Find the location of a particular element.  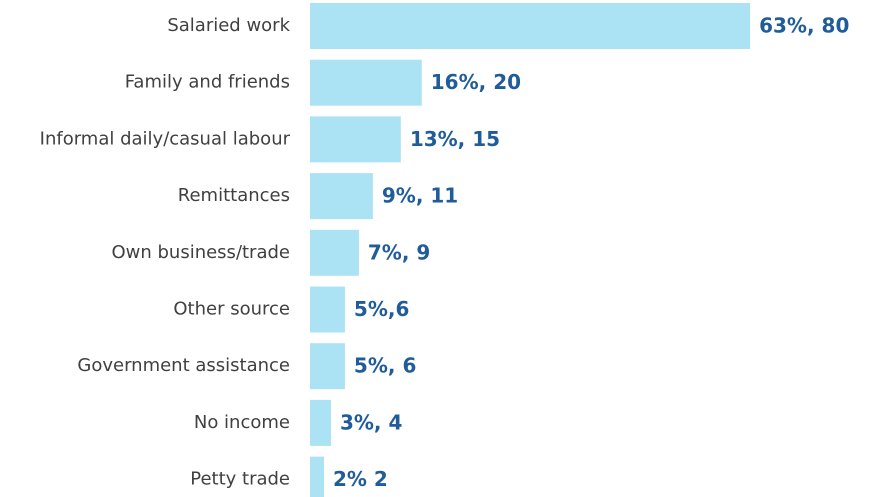

value-label: 9%, 11 is located at coordinates (420, 196).